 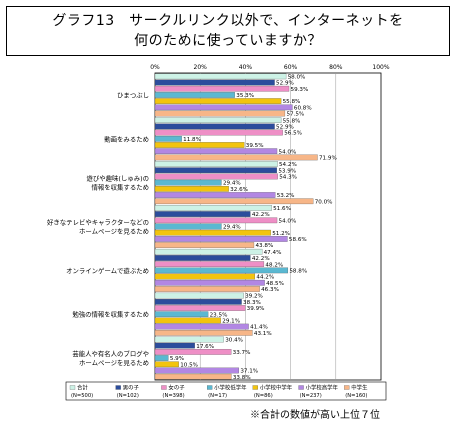 What do you see at coordinates (256, 309) in the screenshot?
I see `data-label: 39.9%` at bounding box center [256, 309].